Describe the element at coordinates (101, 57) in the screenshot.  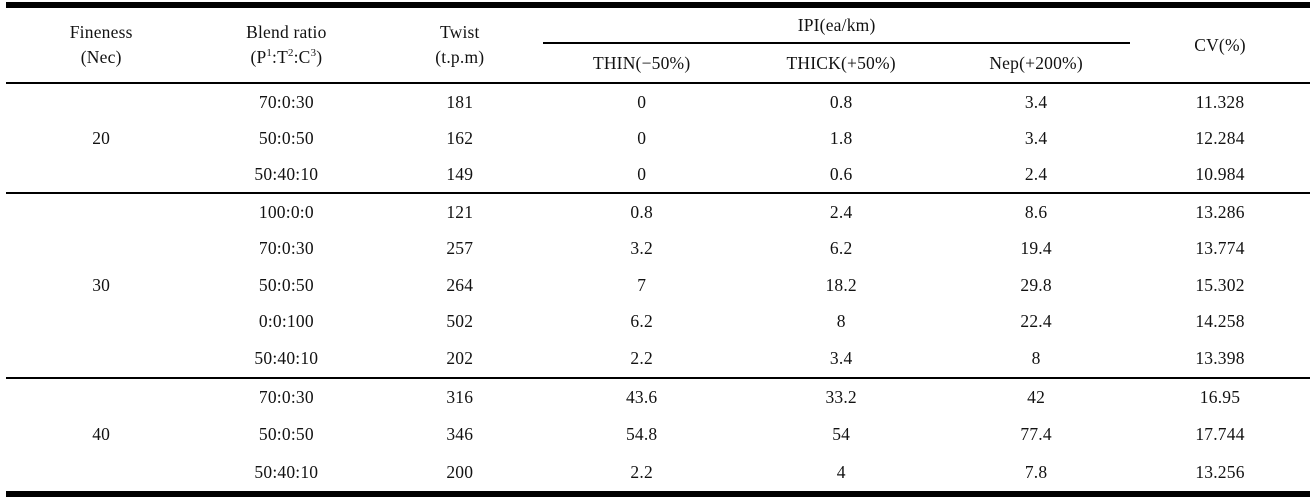
I see `header-fineness-unit: (Nec)` at that location.